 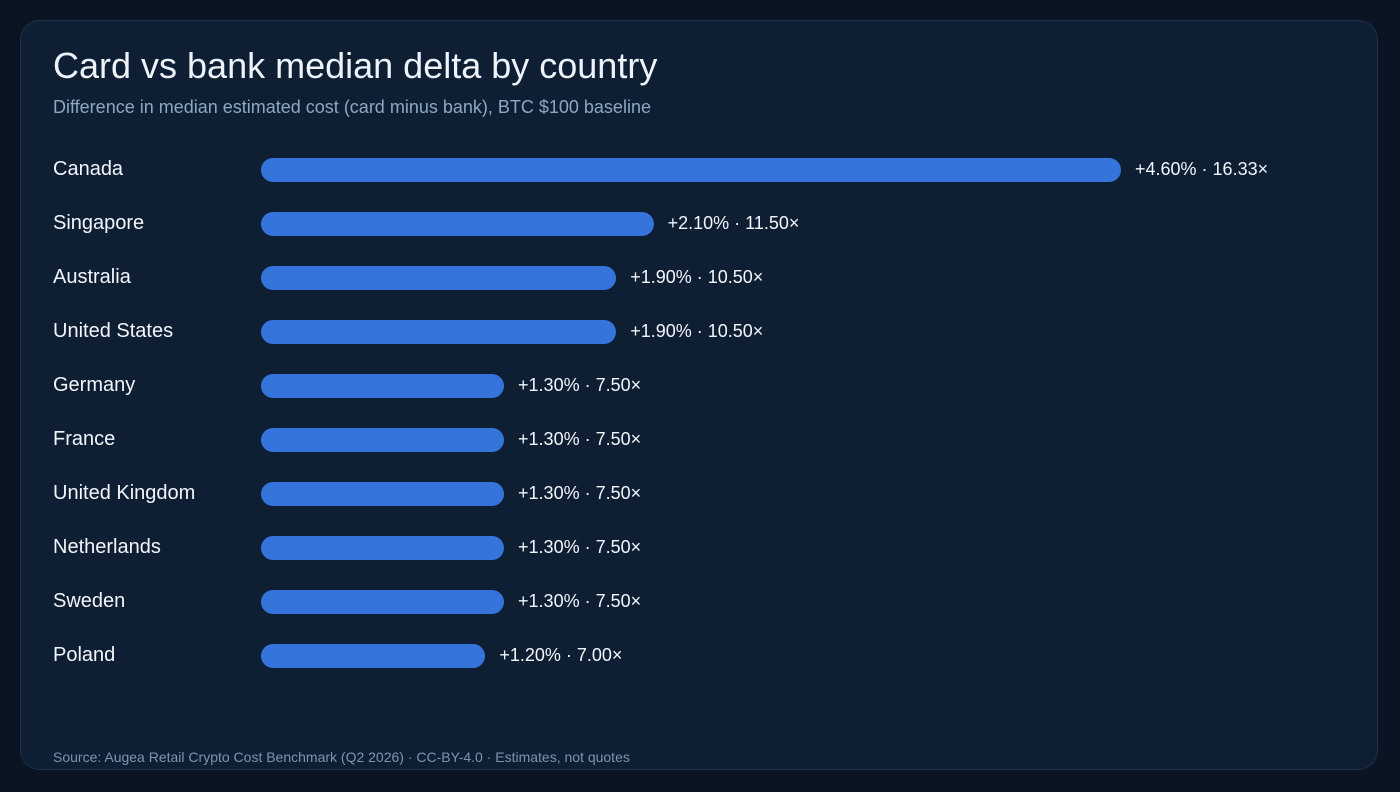 What do you see at coordinates (699, 548) in the screenshot?
I see `bar-row: Netherlands +1.30% · 7.50×` at bounding box center [699, 548].